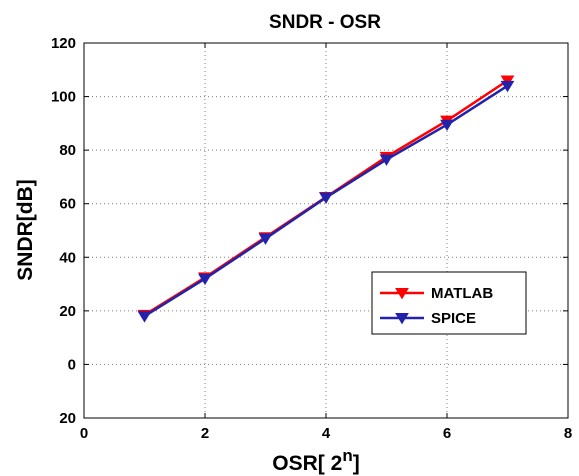 The height and width of the screenshot is (476, 579). What do you see at coordinates (67, 150) in the screenshot?
I see `y-tick-label: 80` at bounding box center [67, 150].